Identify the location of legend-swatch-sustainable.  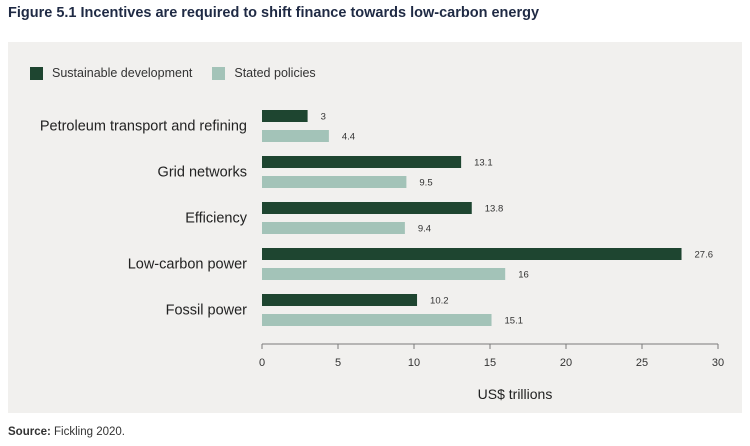
(36, 73).